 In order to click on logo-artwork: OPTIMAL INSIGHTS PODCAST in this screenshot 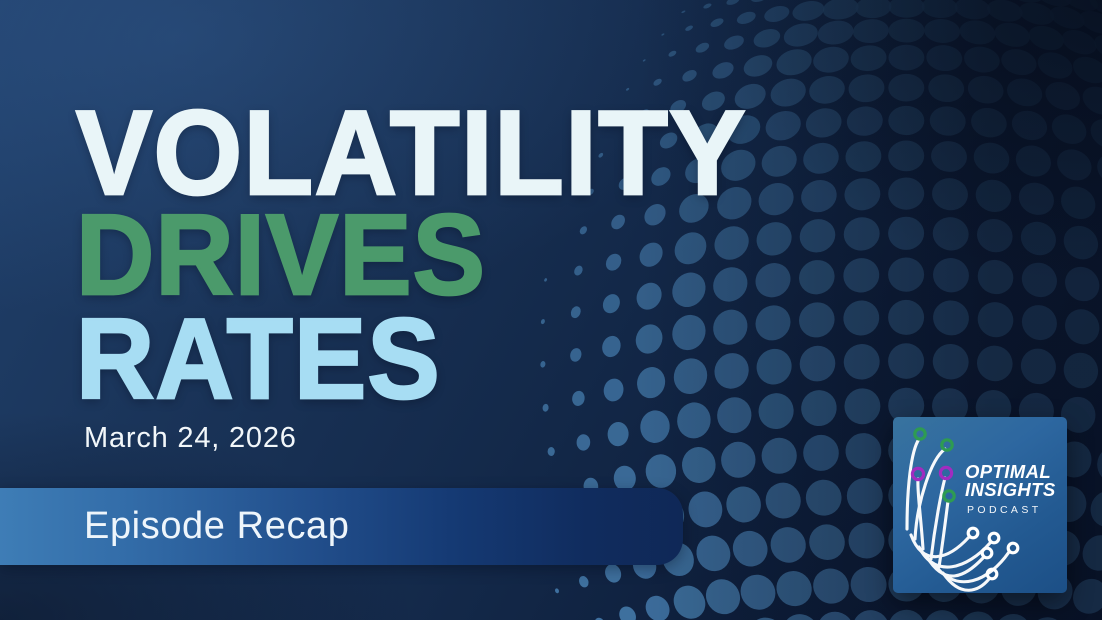, I will do `click(980, 509)`.